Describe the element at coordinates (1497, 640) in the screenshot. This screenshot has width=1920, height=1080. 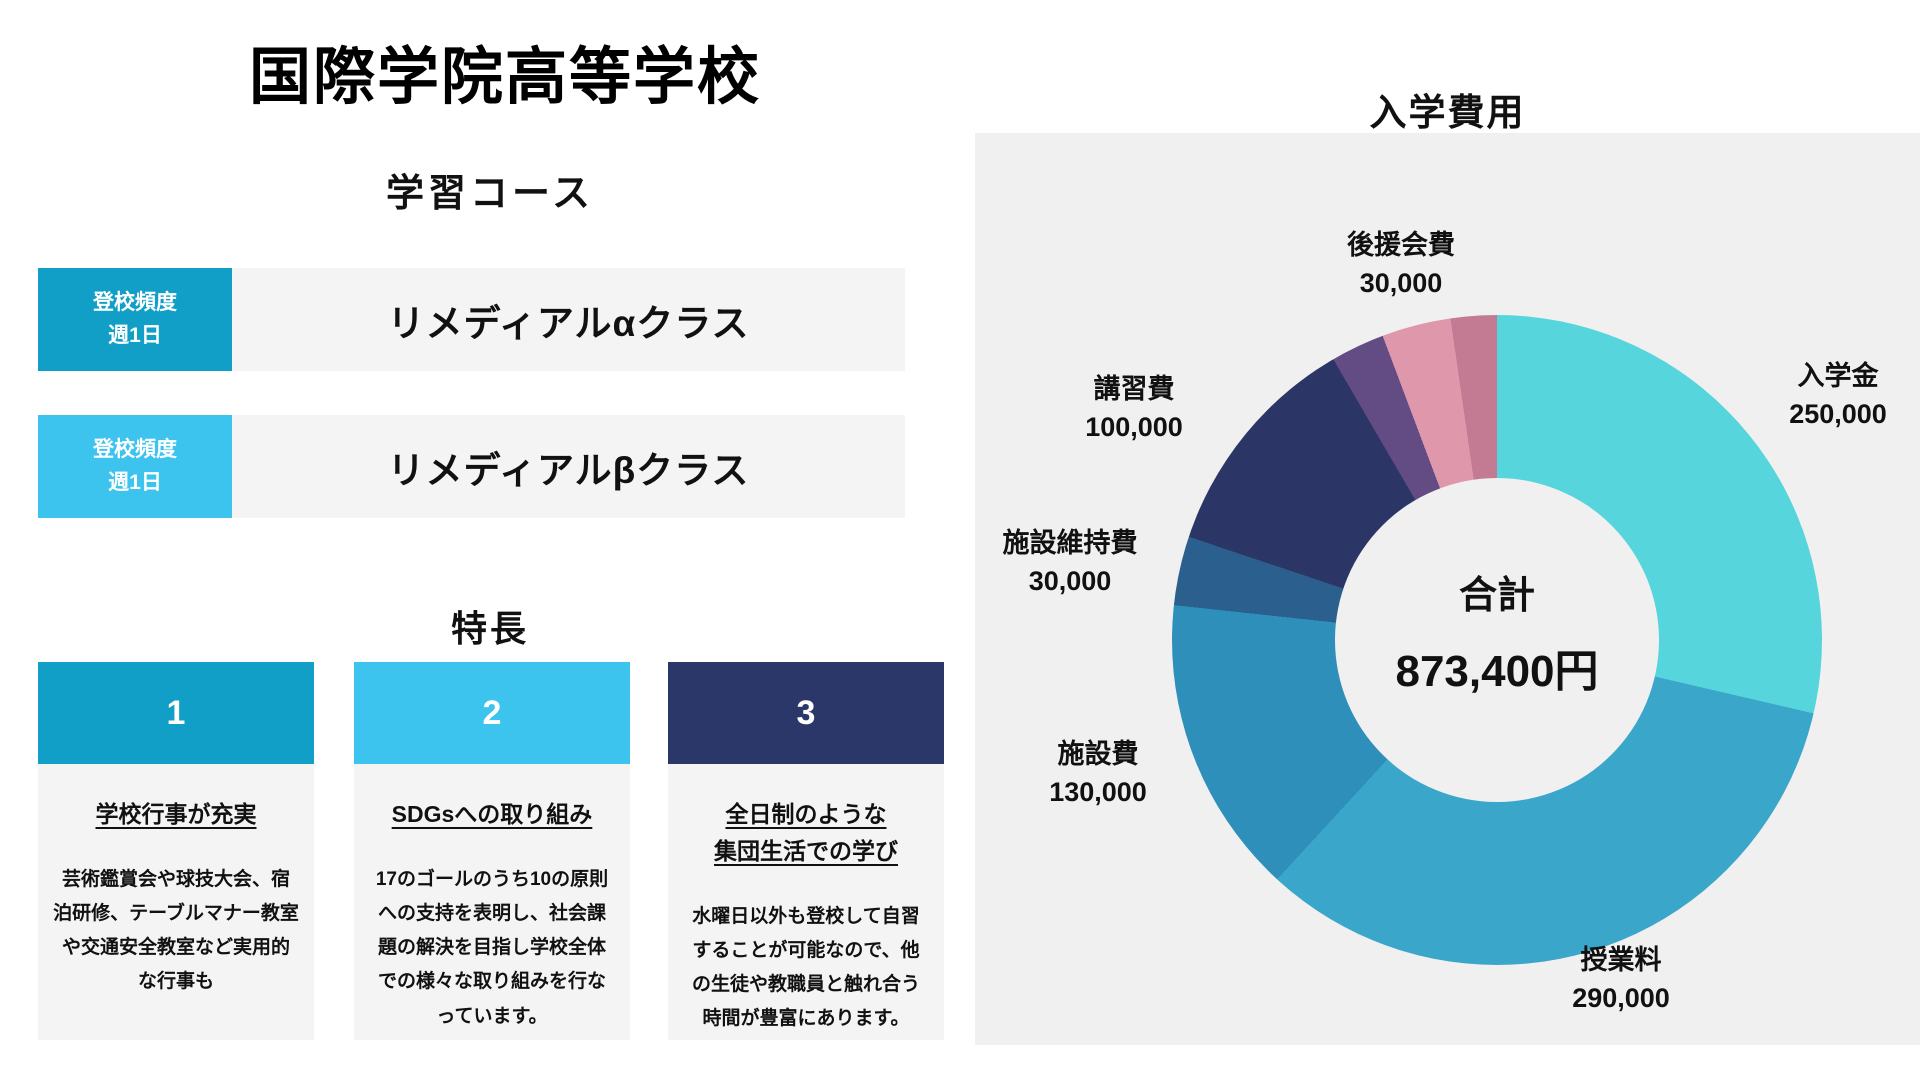
I see `donut-center: 合計 873,400円` at that location.